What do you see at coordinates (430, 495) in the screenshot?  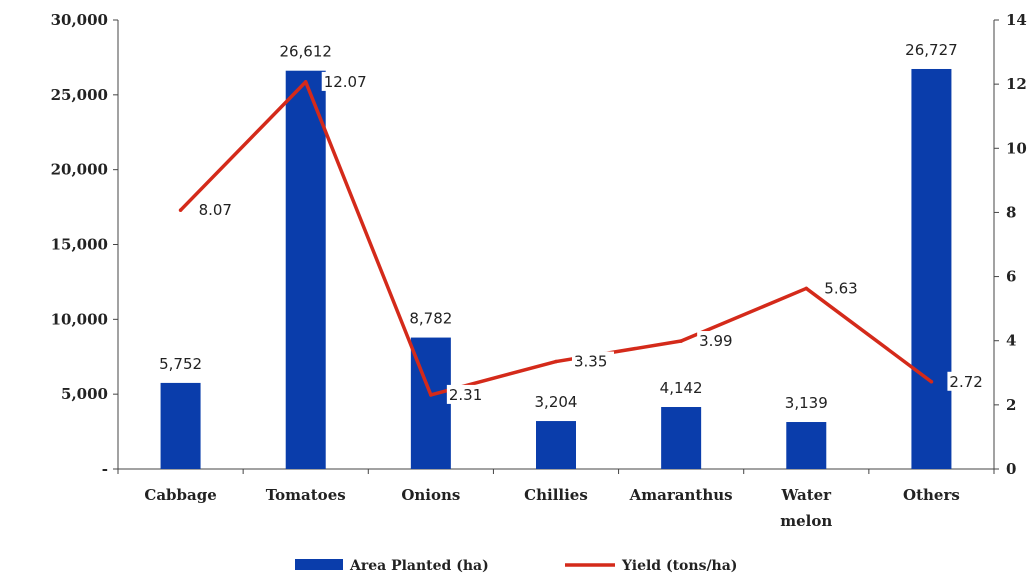 I see `x-category-label: Onions` at bounding box center [430, 495].